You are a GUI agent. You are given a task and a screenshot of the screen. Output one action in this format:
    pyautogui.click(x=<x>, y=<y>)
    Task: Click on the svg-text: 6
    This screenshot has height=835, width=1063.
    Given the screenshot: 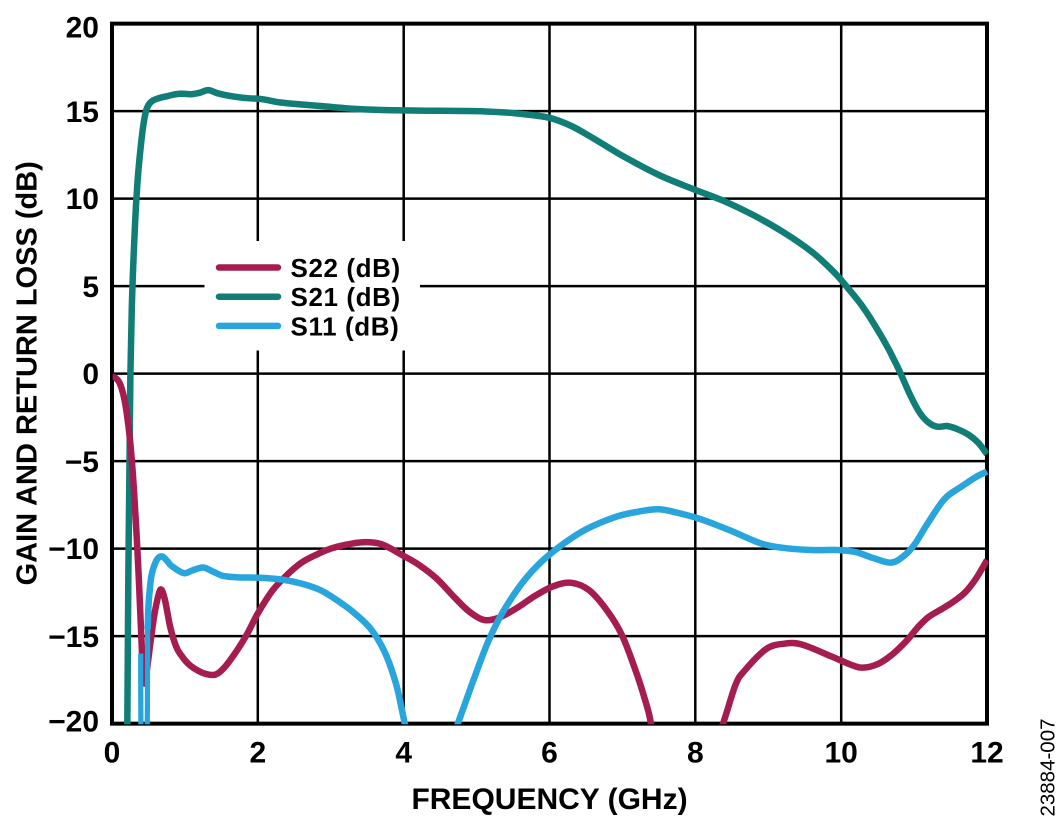 What is the action you would take?
    pyautogui.click(x=549, y=753)
    